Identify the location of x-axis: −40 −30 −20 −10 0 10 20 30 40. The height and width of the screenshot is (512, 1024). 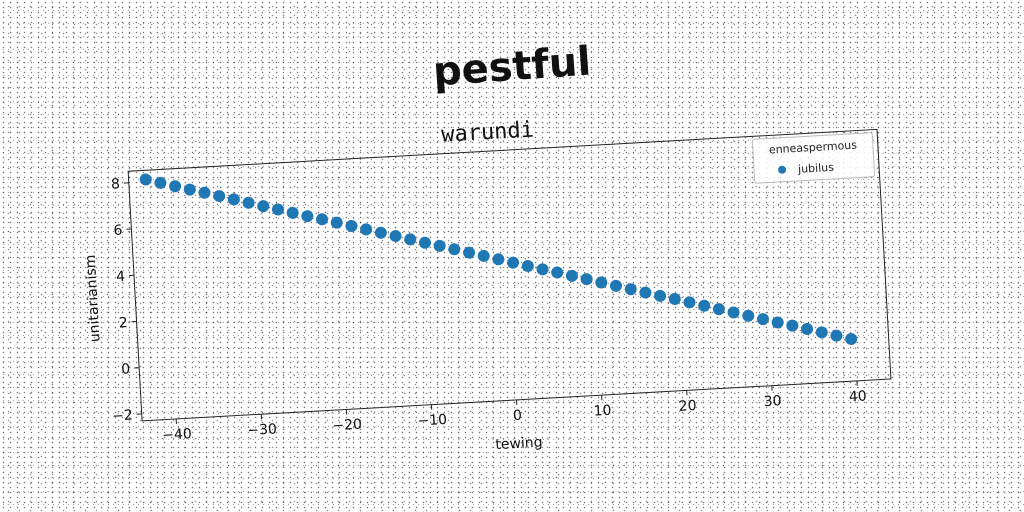
(514, 412).